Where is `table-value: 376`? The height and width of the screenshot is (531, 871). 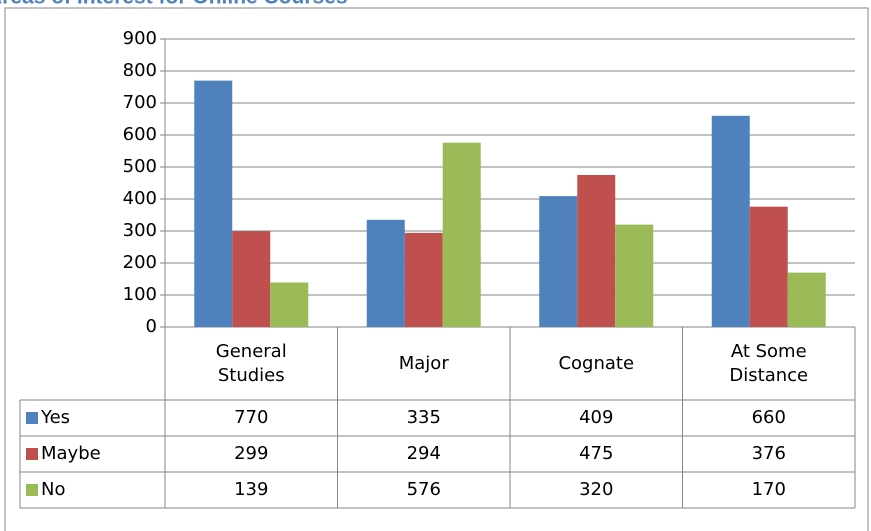
table-value: 376 is located at coordinates (769, 453).